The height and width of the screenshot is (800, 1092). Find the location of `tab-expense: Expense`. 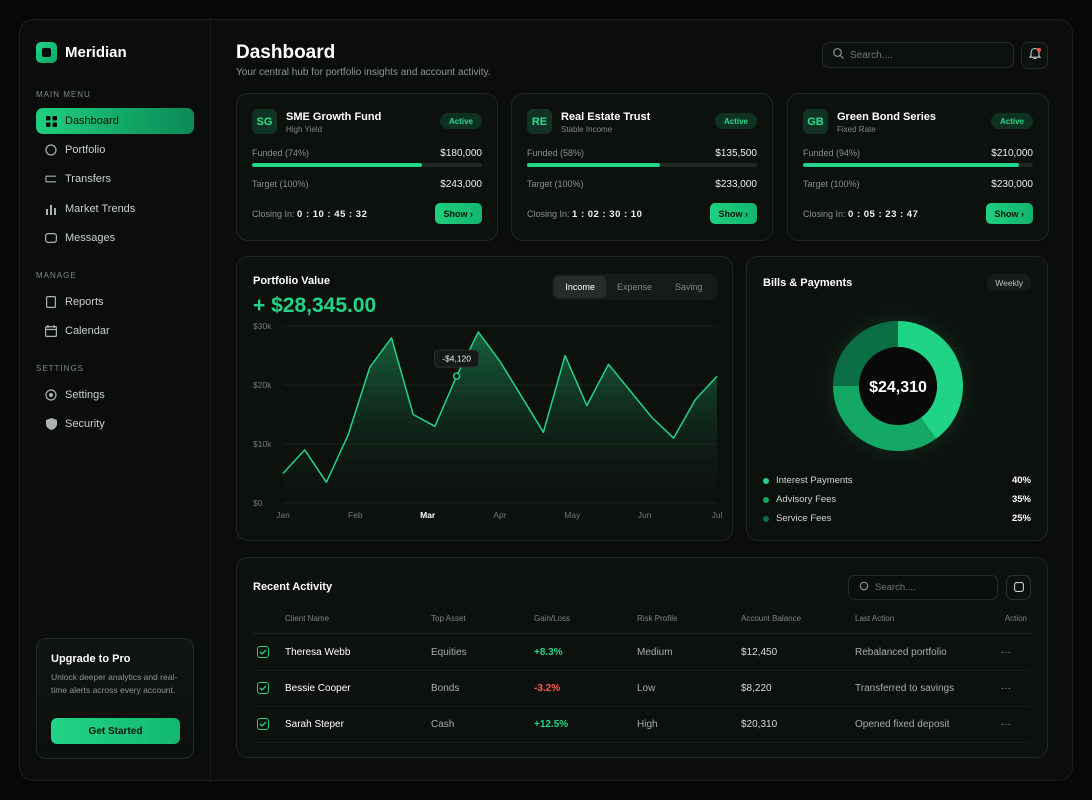

tab-expense: Expense is located at coordinates (634, 287).